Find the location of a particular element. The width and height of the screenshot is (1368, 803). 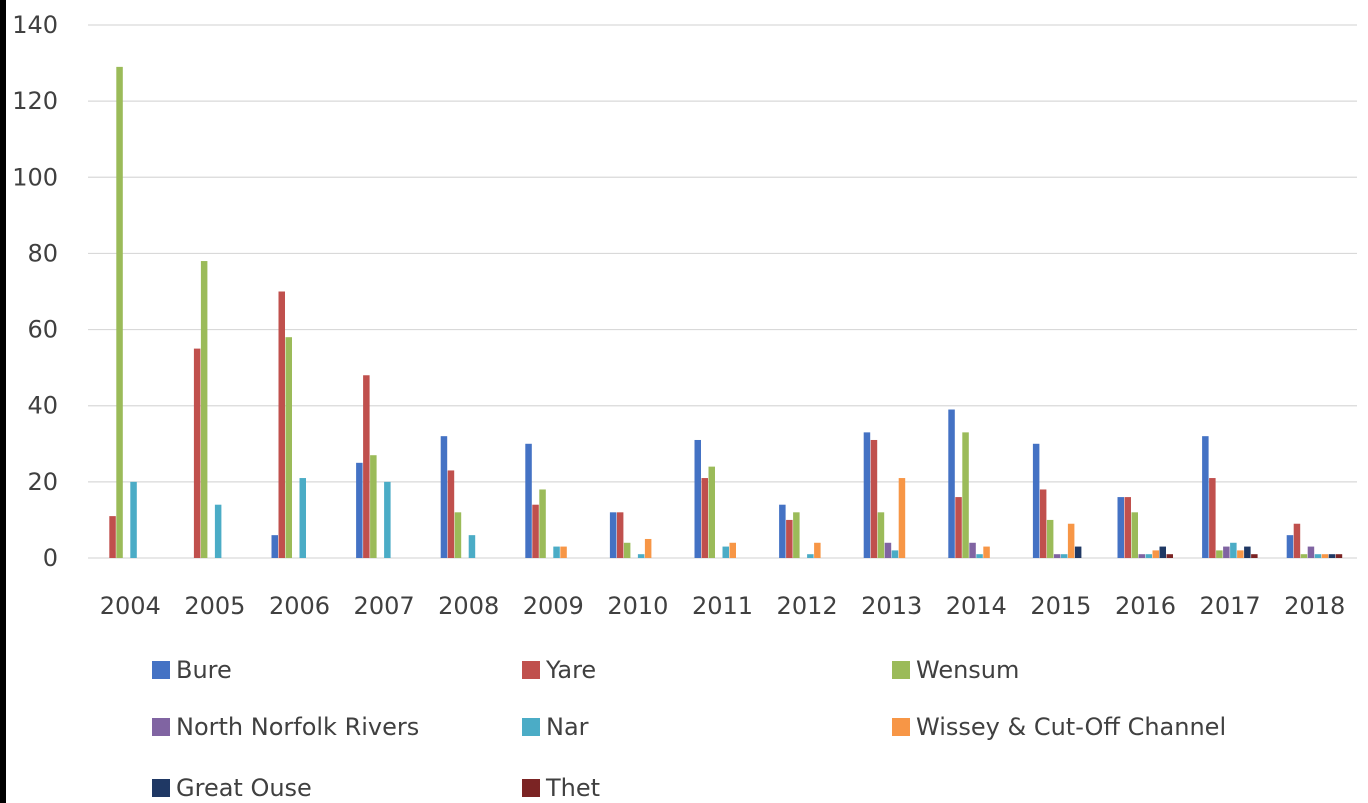

x-tick-label: 2011 is located at coordinates (722, 606).